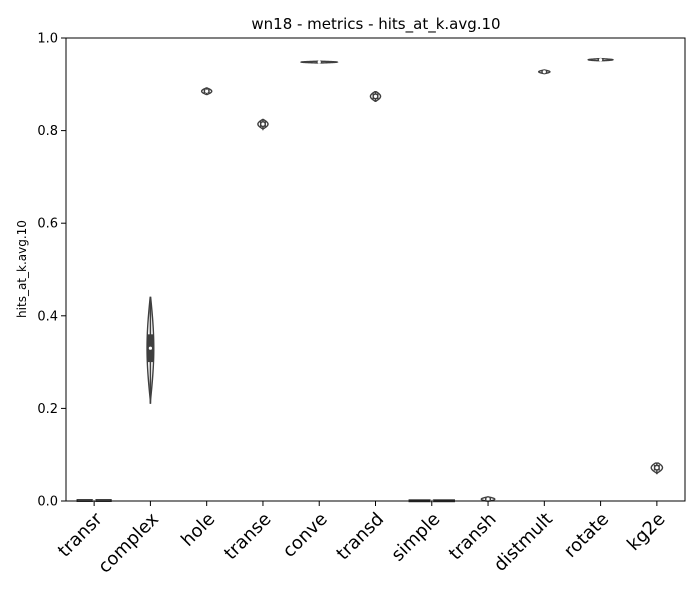  Describe the element at coordinates (360, 537) in the screenshot. I see `x-tick-label-transd: transd` at that location.